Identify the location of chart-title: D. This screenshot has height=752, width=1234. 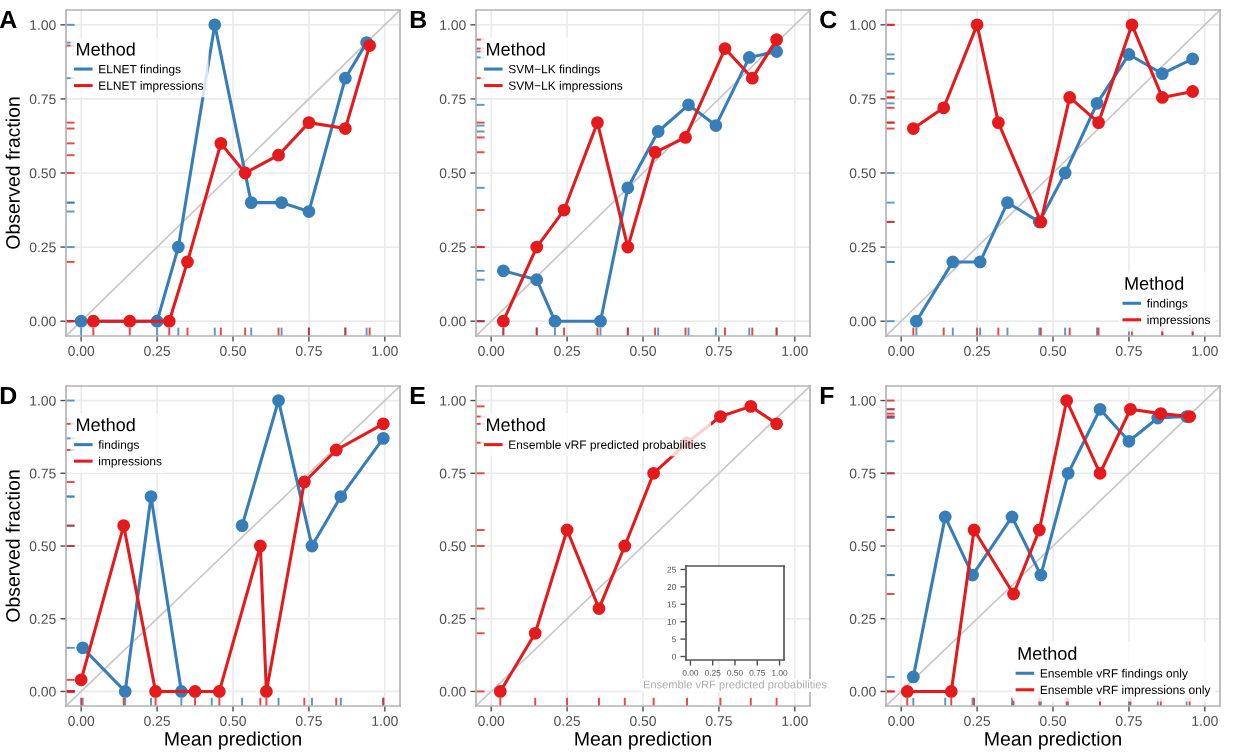
(8, 395).